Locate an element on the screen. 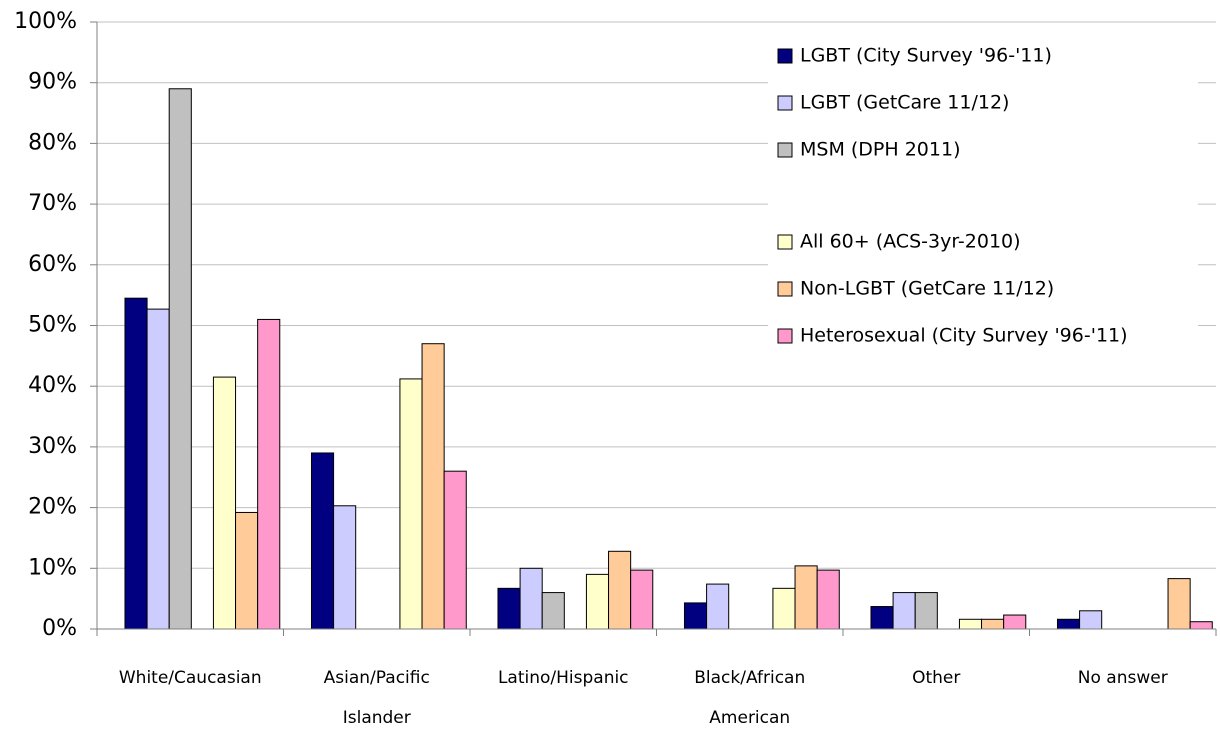 The width and height of the screenshot is (1220, 734). x-tick-label: Latino/Hispanic is located at coordinates (563, 678).